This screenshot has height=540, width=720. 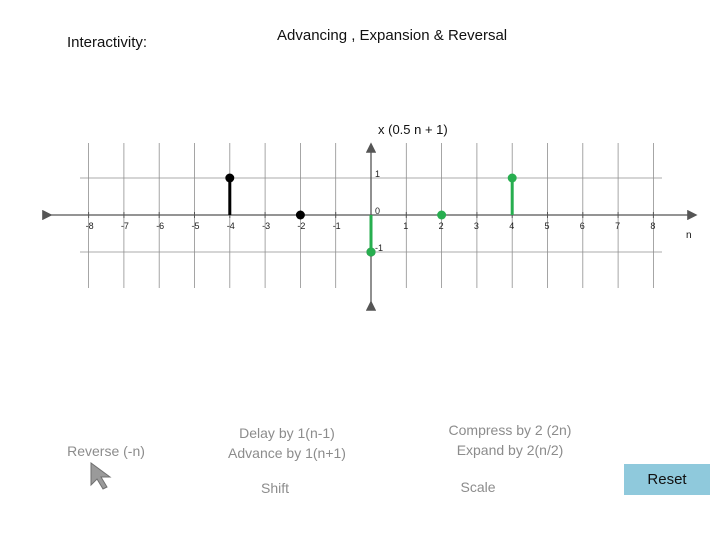 I want to click on x-tick-label: 8, so click(x=652, y=226).